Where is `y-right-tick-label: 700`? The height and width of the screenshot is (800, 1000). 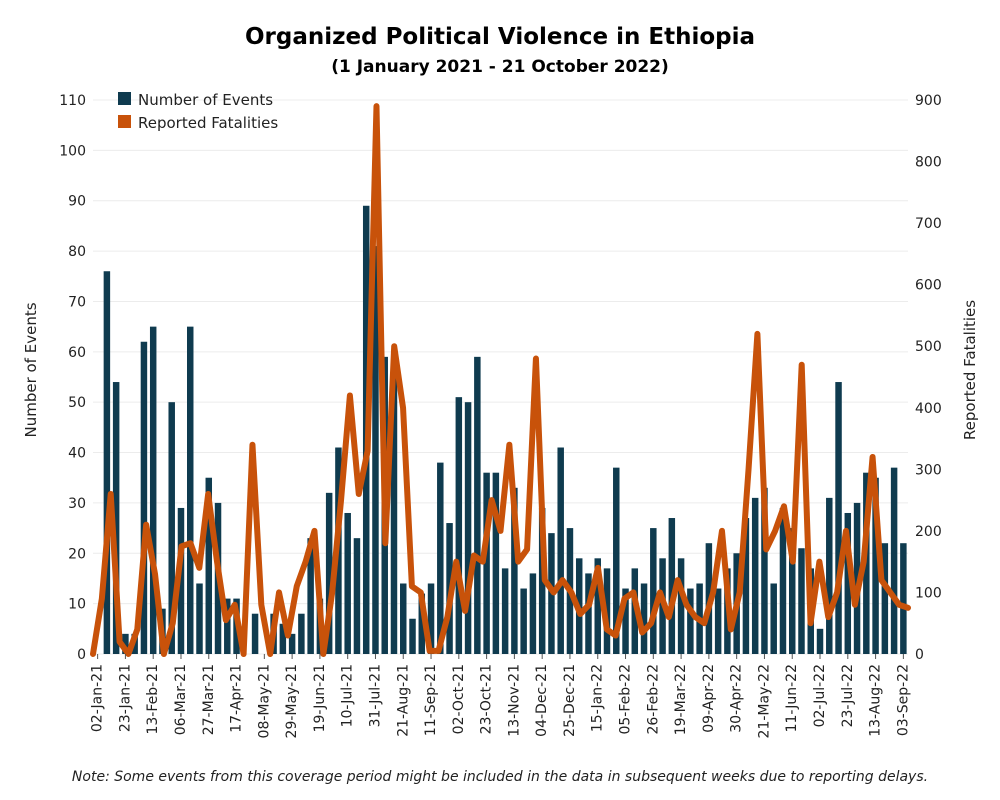
y-right-tick-label: 700 is located at coordinates (928, 224).